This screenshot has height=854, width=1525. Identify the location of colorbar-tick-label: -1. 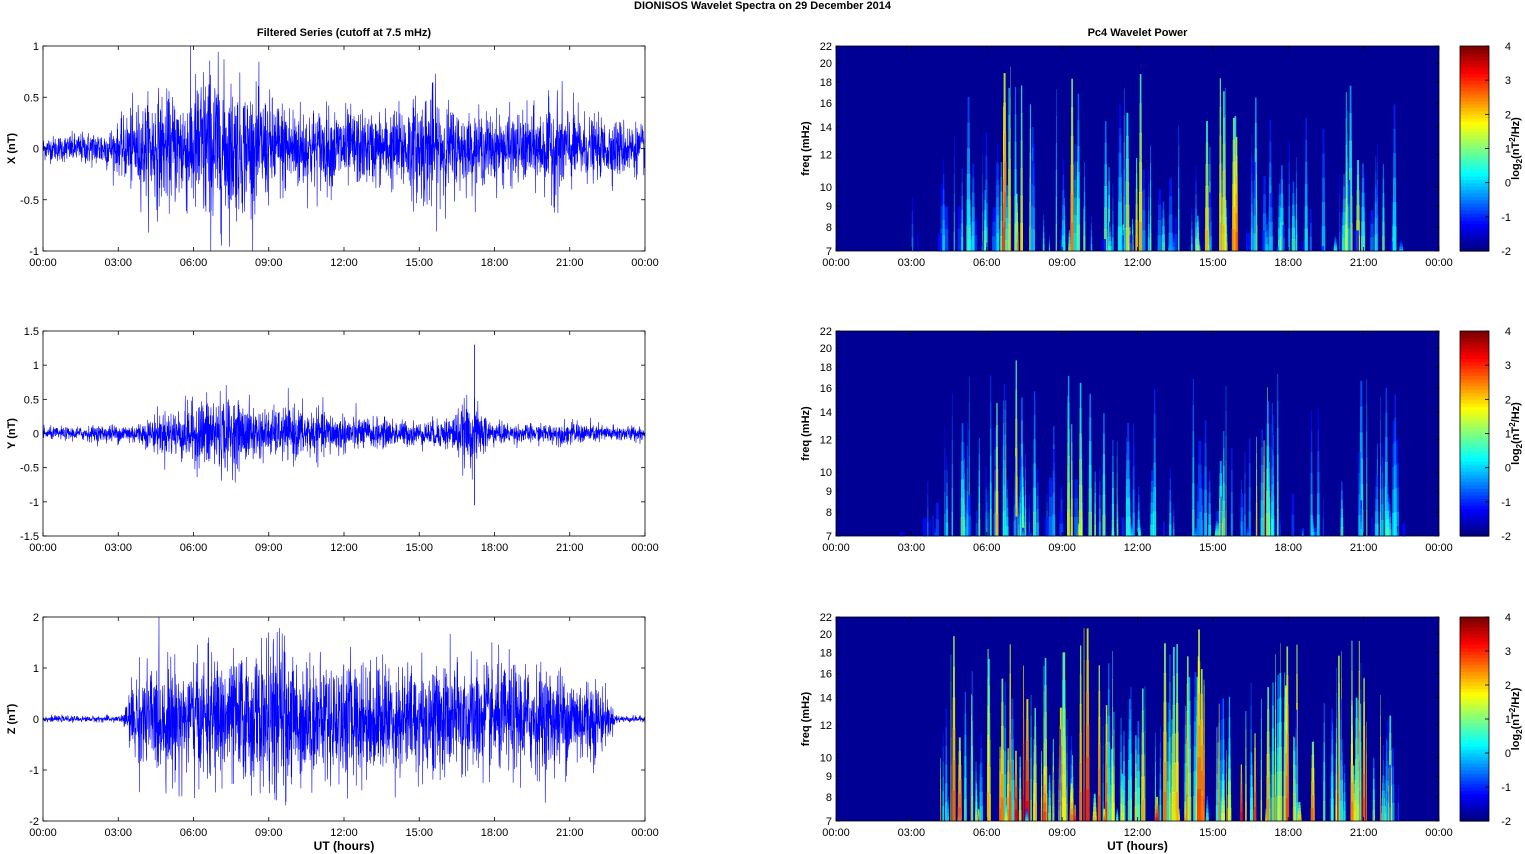
(1506, 218).